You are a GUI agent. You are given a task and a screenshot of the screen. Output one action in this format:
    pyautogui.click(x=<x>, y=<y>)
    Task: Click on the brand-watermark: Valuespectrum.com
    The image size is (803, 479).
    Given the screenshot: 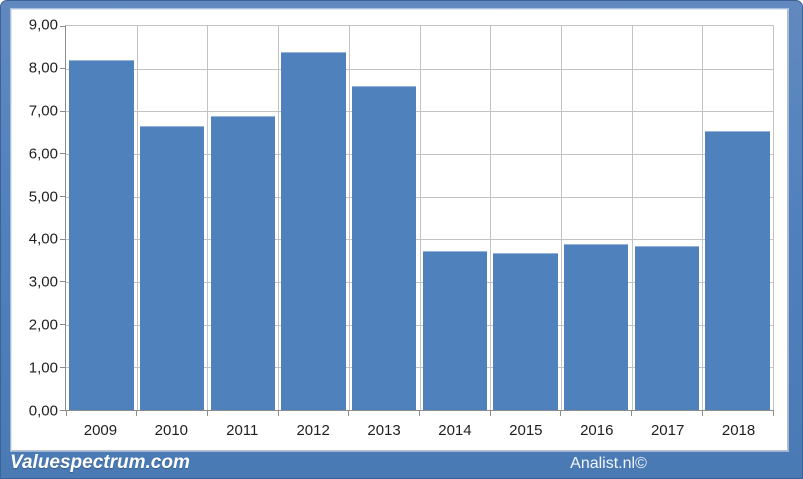 What is the action you would take?
    pyautogui.click(x=100, y=462)
    